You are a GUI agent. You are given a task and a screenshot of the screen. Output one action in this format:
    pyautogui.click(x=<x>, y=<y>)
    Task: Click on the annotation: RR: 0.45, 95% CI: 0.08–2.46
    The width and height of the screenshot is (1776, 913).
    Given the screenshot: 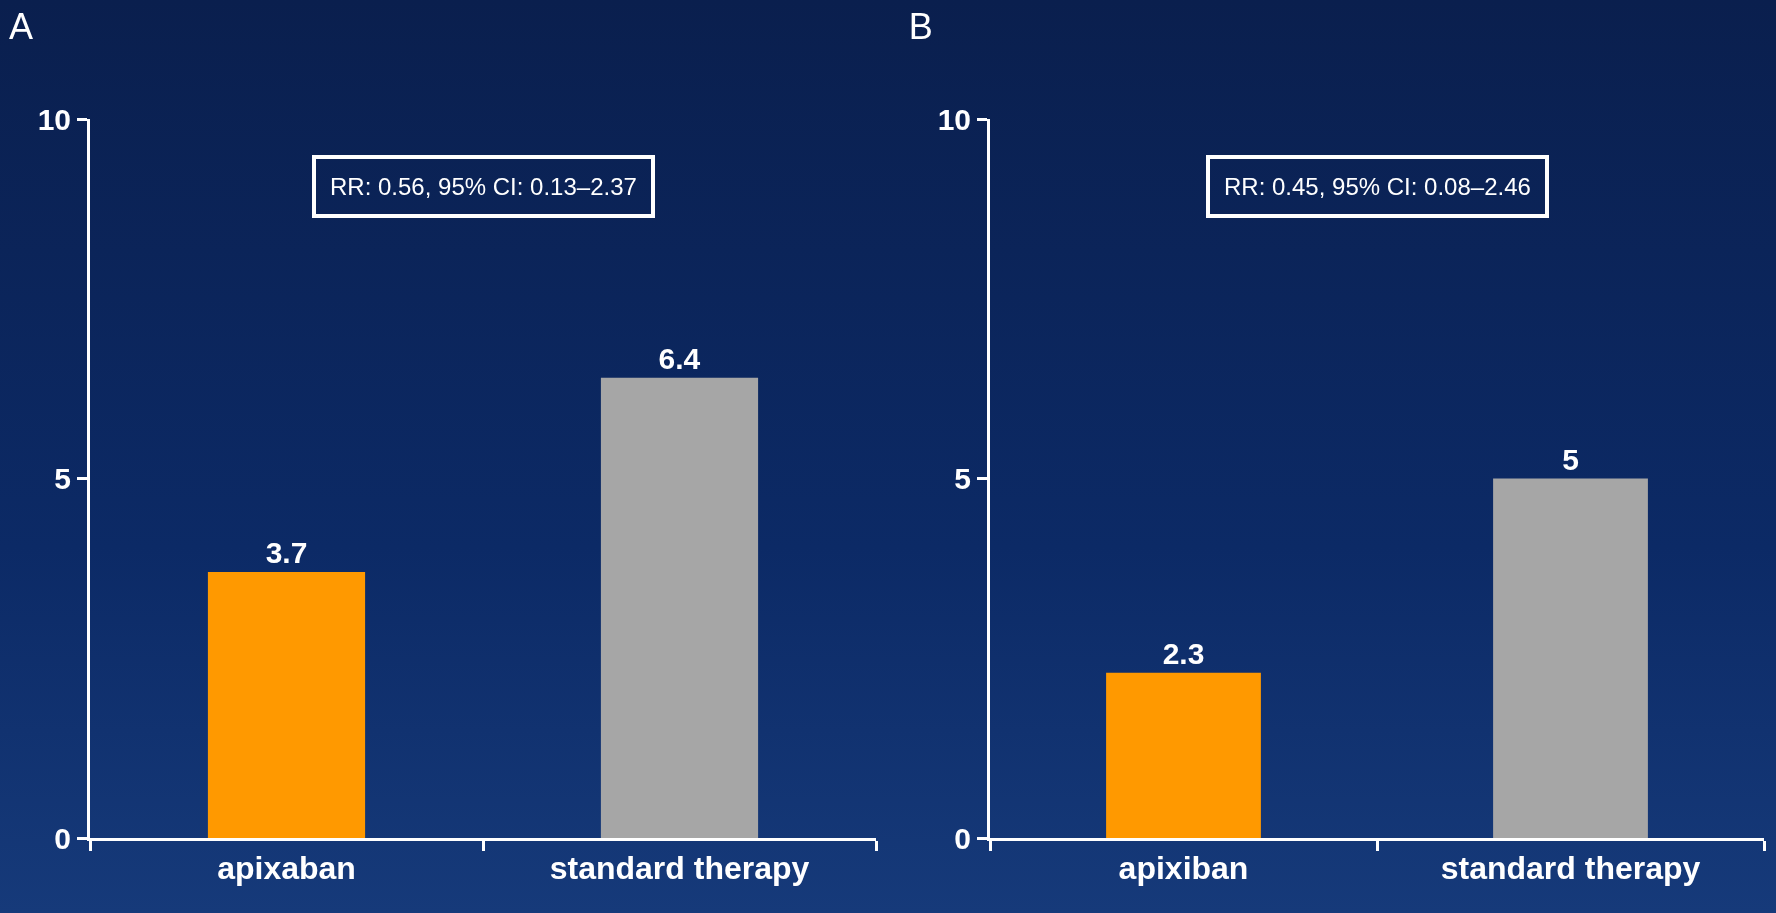 What is the action you would take?
    pyautogui.click(x=1377, y=186)
    